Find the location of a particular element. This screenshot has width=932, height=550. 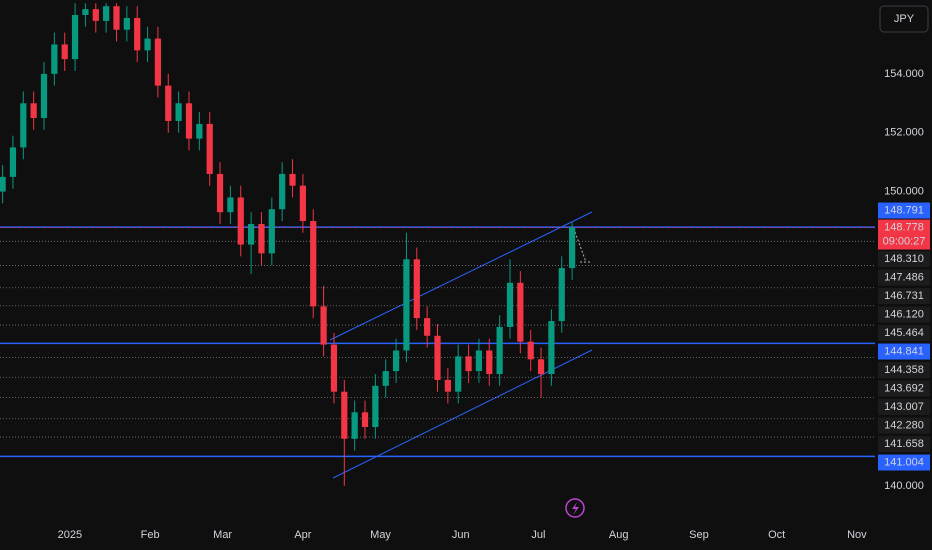

currency-button: JPY is located at coordinates (904, 19).